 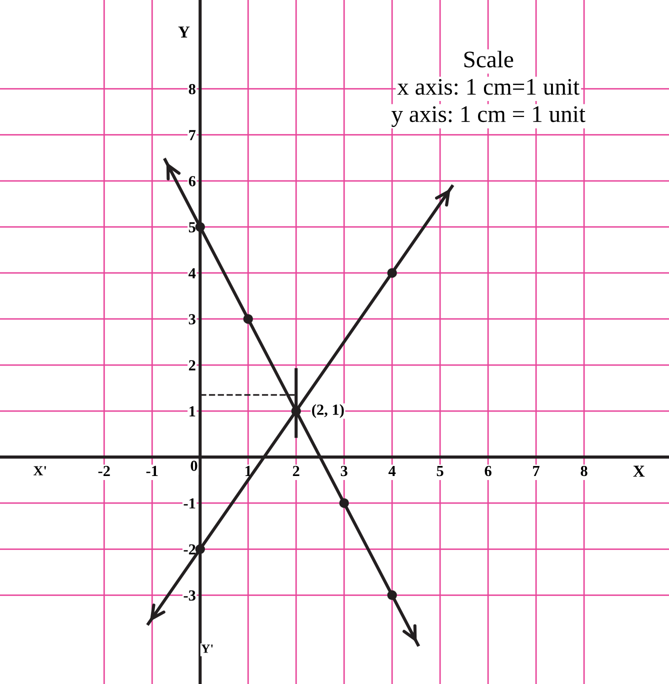 What do you see at coordinates (39, 471) in the screenshot?
I see `annotation: X'` at bounding box center [39, 471].